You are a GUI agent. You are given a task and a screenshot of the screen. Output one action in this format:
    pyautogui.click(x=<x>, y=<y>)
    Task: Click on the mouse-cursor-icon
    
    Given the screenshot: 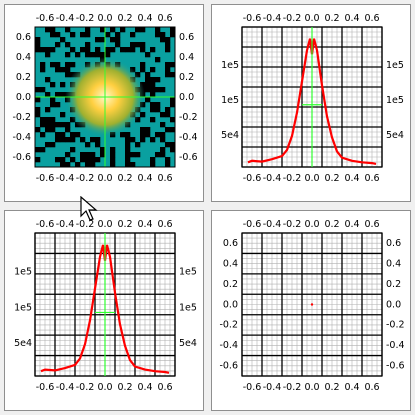 What is the action you would take?
    pyautogui.click(x=89, y=208)
    